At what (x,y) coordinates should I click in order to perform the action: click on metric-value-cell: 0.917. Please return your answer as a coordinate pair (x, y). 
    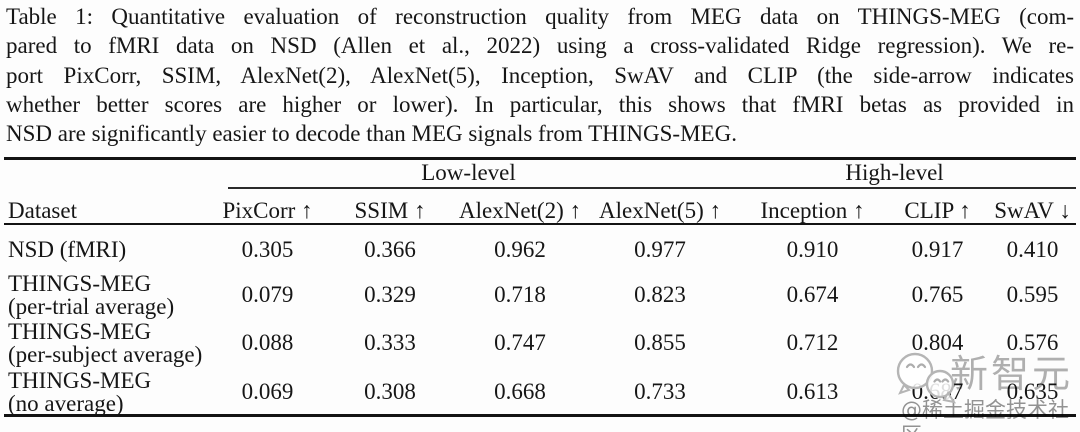
    Looking at the image, I should click on (937, 249).